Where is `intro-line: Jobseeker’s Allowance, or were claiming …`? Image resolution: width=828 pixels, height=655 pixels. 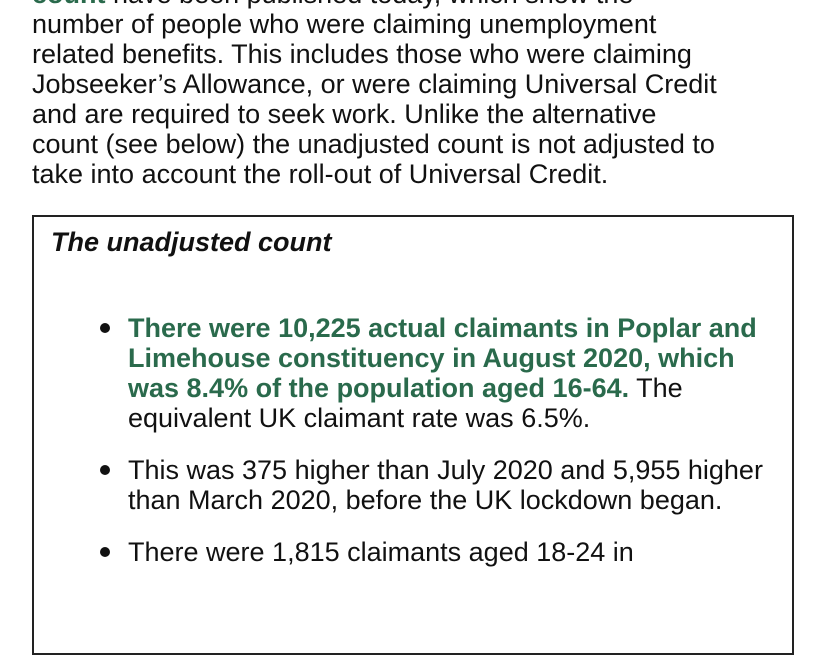
intro-line: Jobseeker’s Allowance, or were claiming … is located at coordinates (374, 84).